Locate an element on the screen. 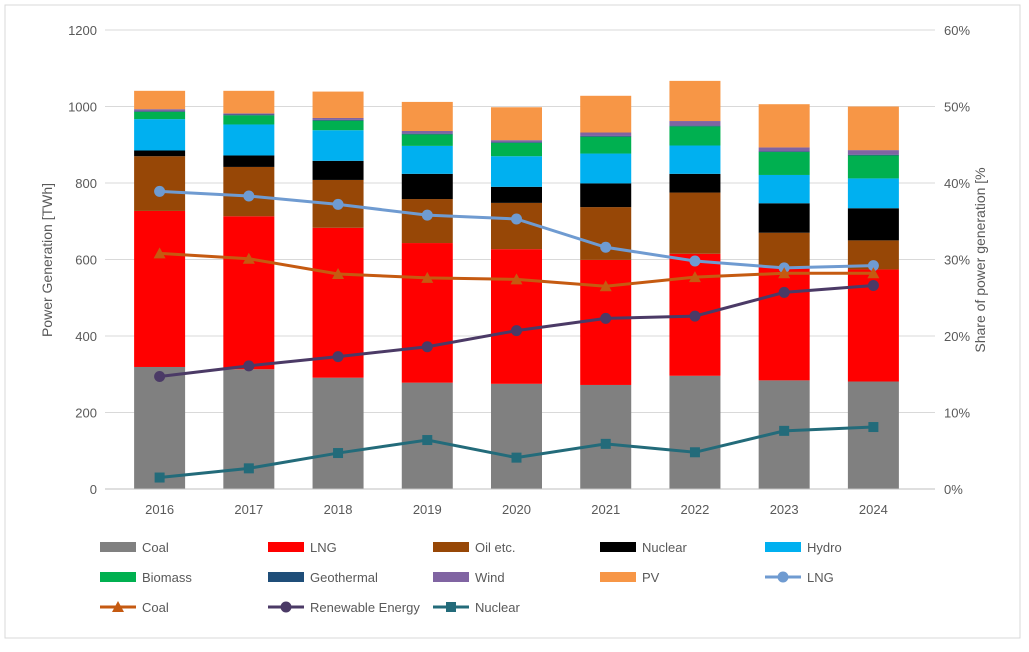 This screenshot has width=1029, height=652. bar-oil-etc--2022 is located at coordinates (695, 223).